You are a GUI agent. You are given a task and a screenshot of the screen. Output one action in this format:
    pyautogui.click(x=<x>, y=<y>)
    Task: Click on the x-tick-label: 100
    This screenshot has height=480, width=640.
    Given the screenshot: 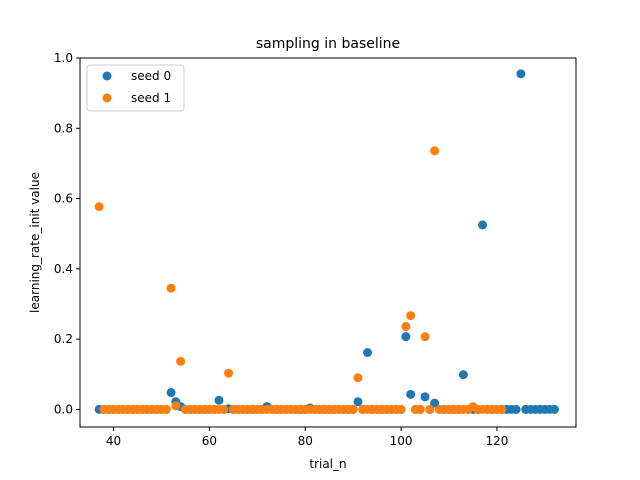 What is the action you would take?
    pyautogui.click(x=401, y=441)
    